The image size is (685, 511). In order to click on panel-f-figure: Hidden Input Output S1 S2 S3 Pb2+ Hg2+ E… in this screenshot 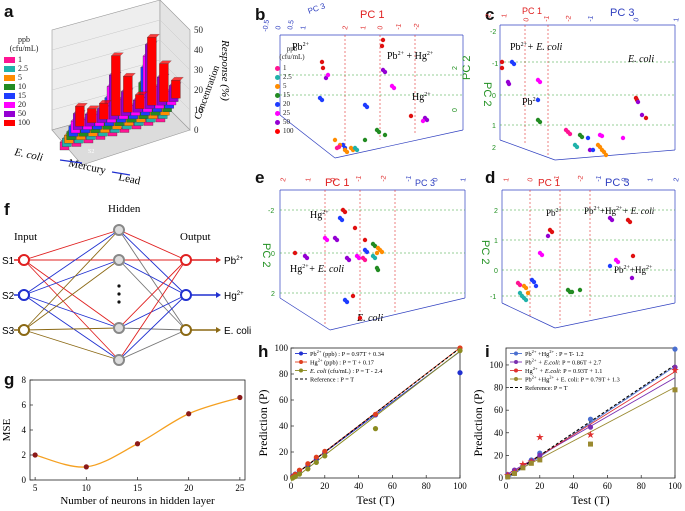, I will do `click(126, 284)`.